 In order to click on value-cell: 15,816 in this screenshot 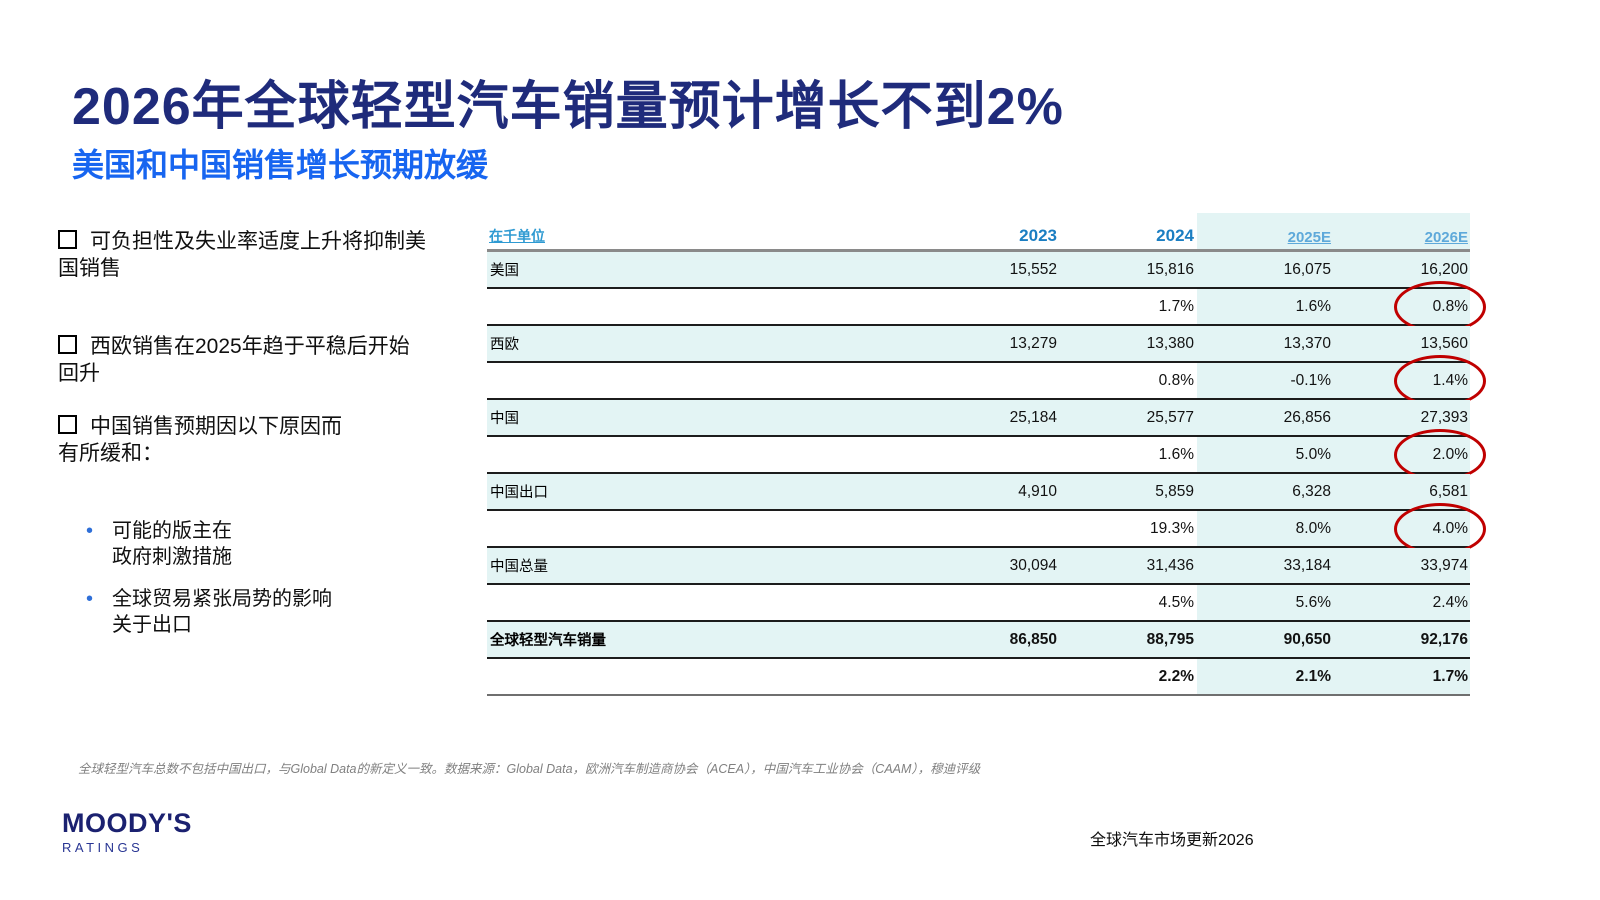, I will do `click(1170, 269)`.